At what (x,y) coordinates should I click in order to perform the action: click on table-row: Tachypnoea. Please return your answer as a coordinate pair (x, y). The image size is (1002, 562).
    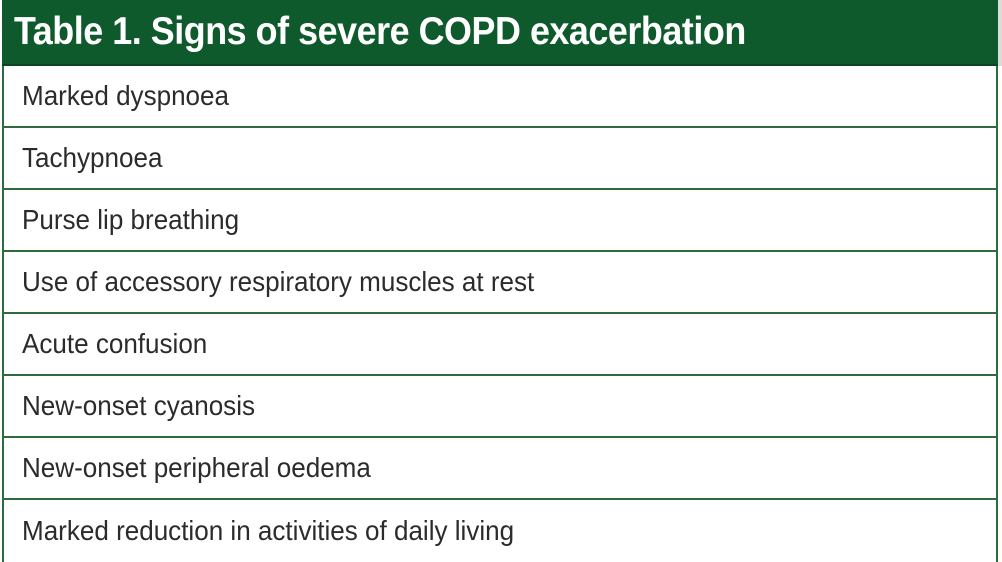
    Looking at the image, I should click on (500, 159).